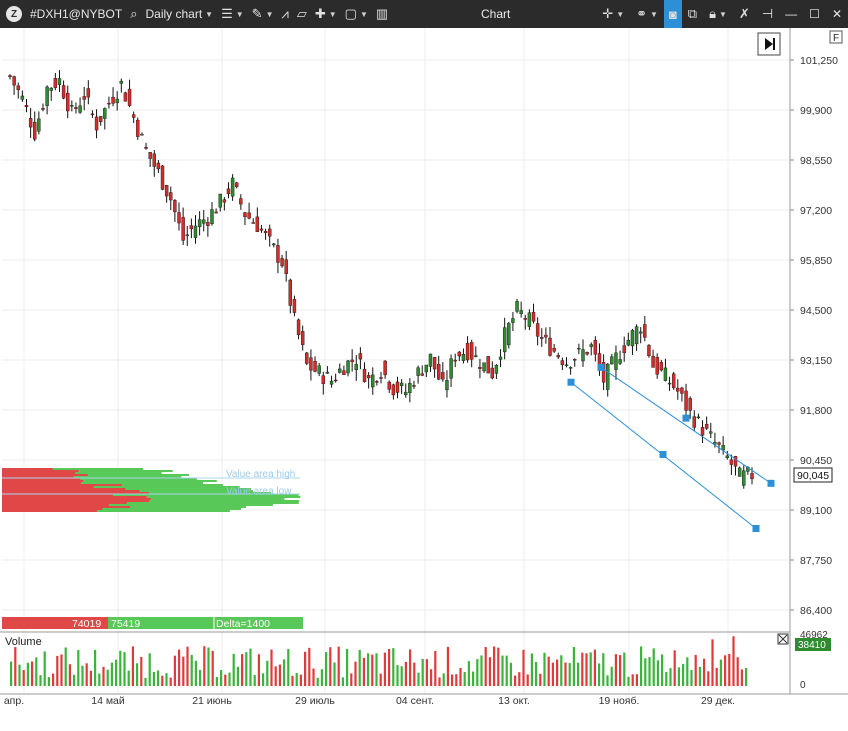  I want to click on crosshair-icon: ✚ ▼, so click(325, 13).